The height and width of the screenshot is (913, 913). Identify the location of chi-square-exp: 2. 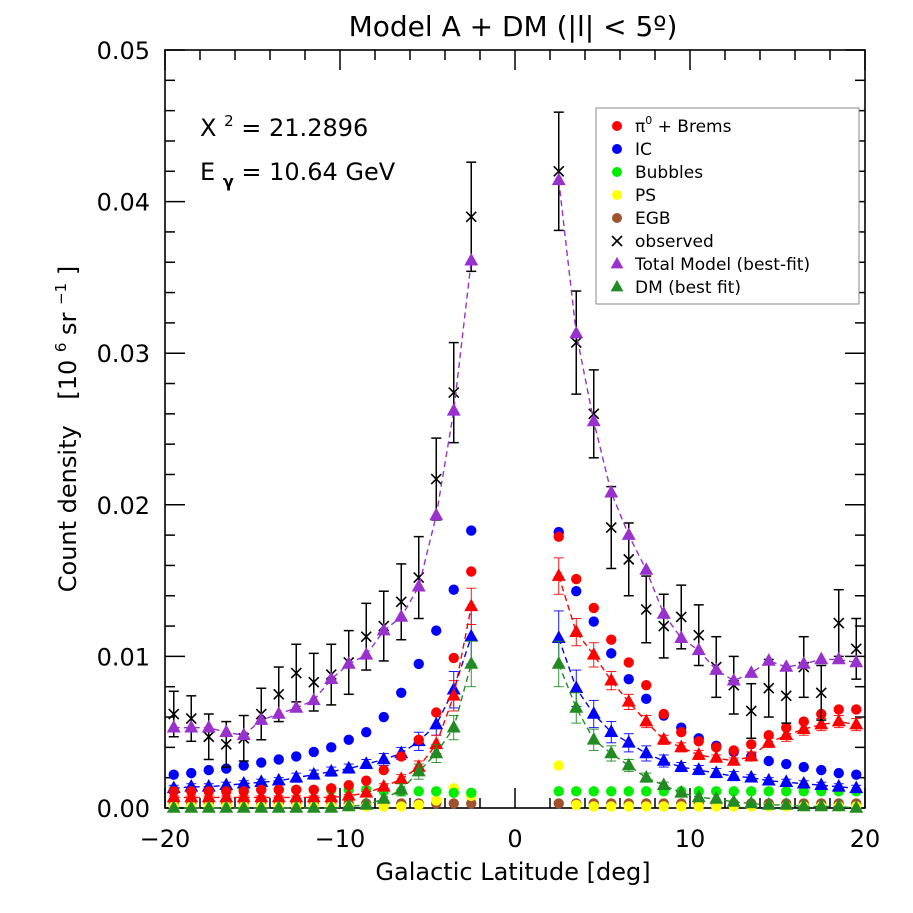
(229, 121).